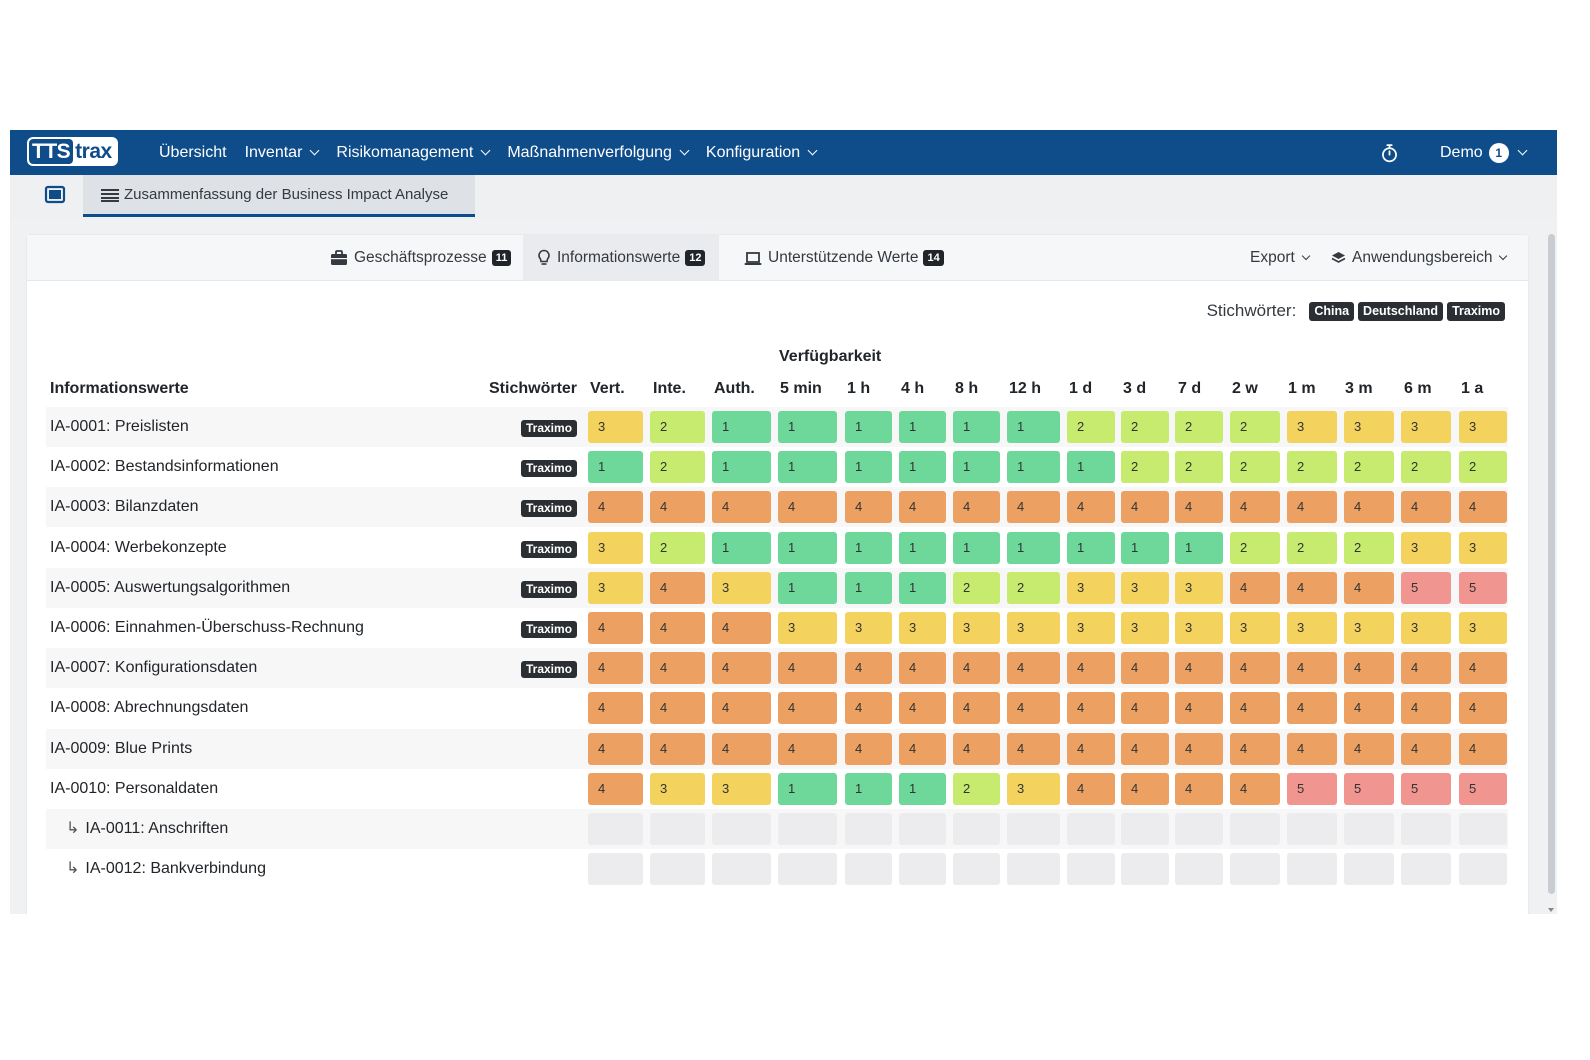 This screenshot has width=1590, height=1060. Describe the element at coordinates (1401, 311) in the screenshot. I see `keyword-badge-deutschland: Deutschland` at that location.